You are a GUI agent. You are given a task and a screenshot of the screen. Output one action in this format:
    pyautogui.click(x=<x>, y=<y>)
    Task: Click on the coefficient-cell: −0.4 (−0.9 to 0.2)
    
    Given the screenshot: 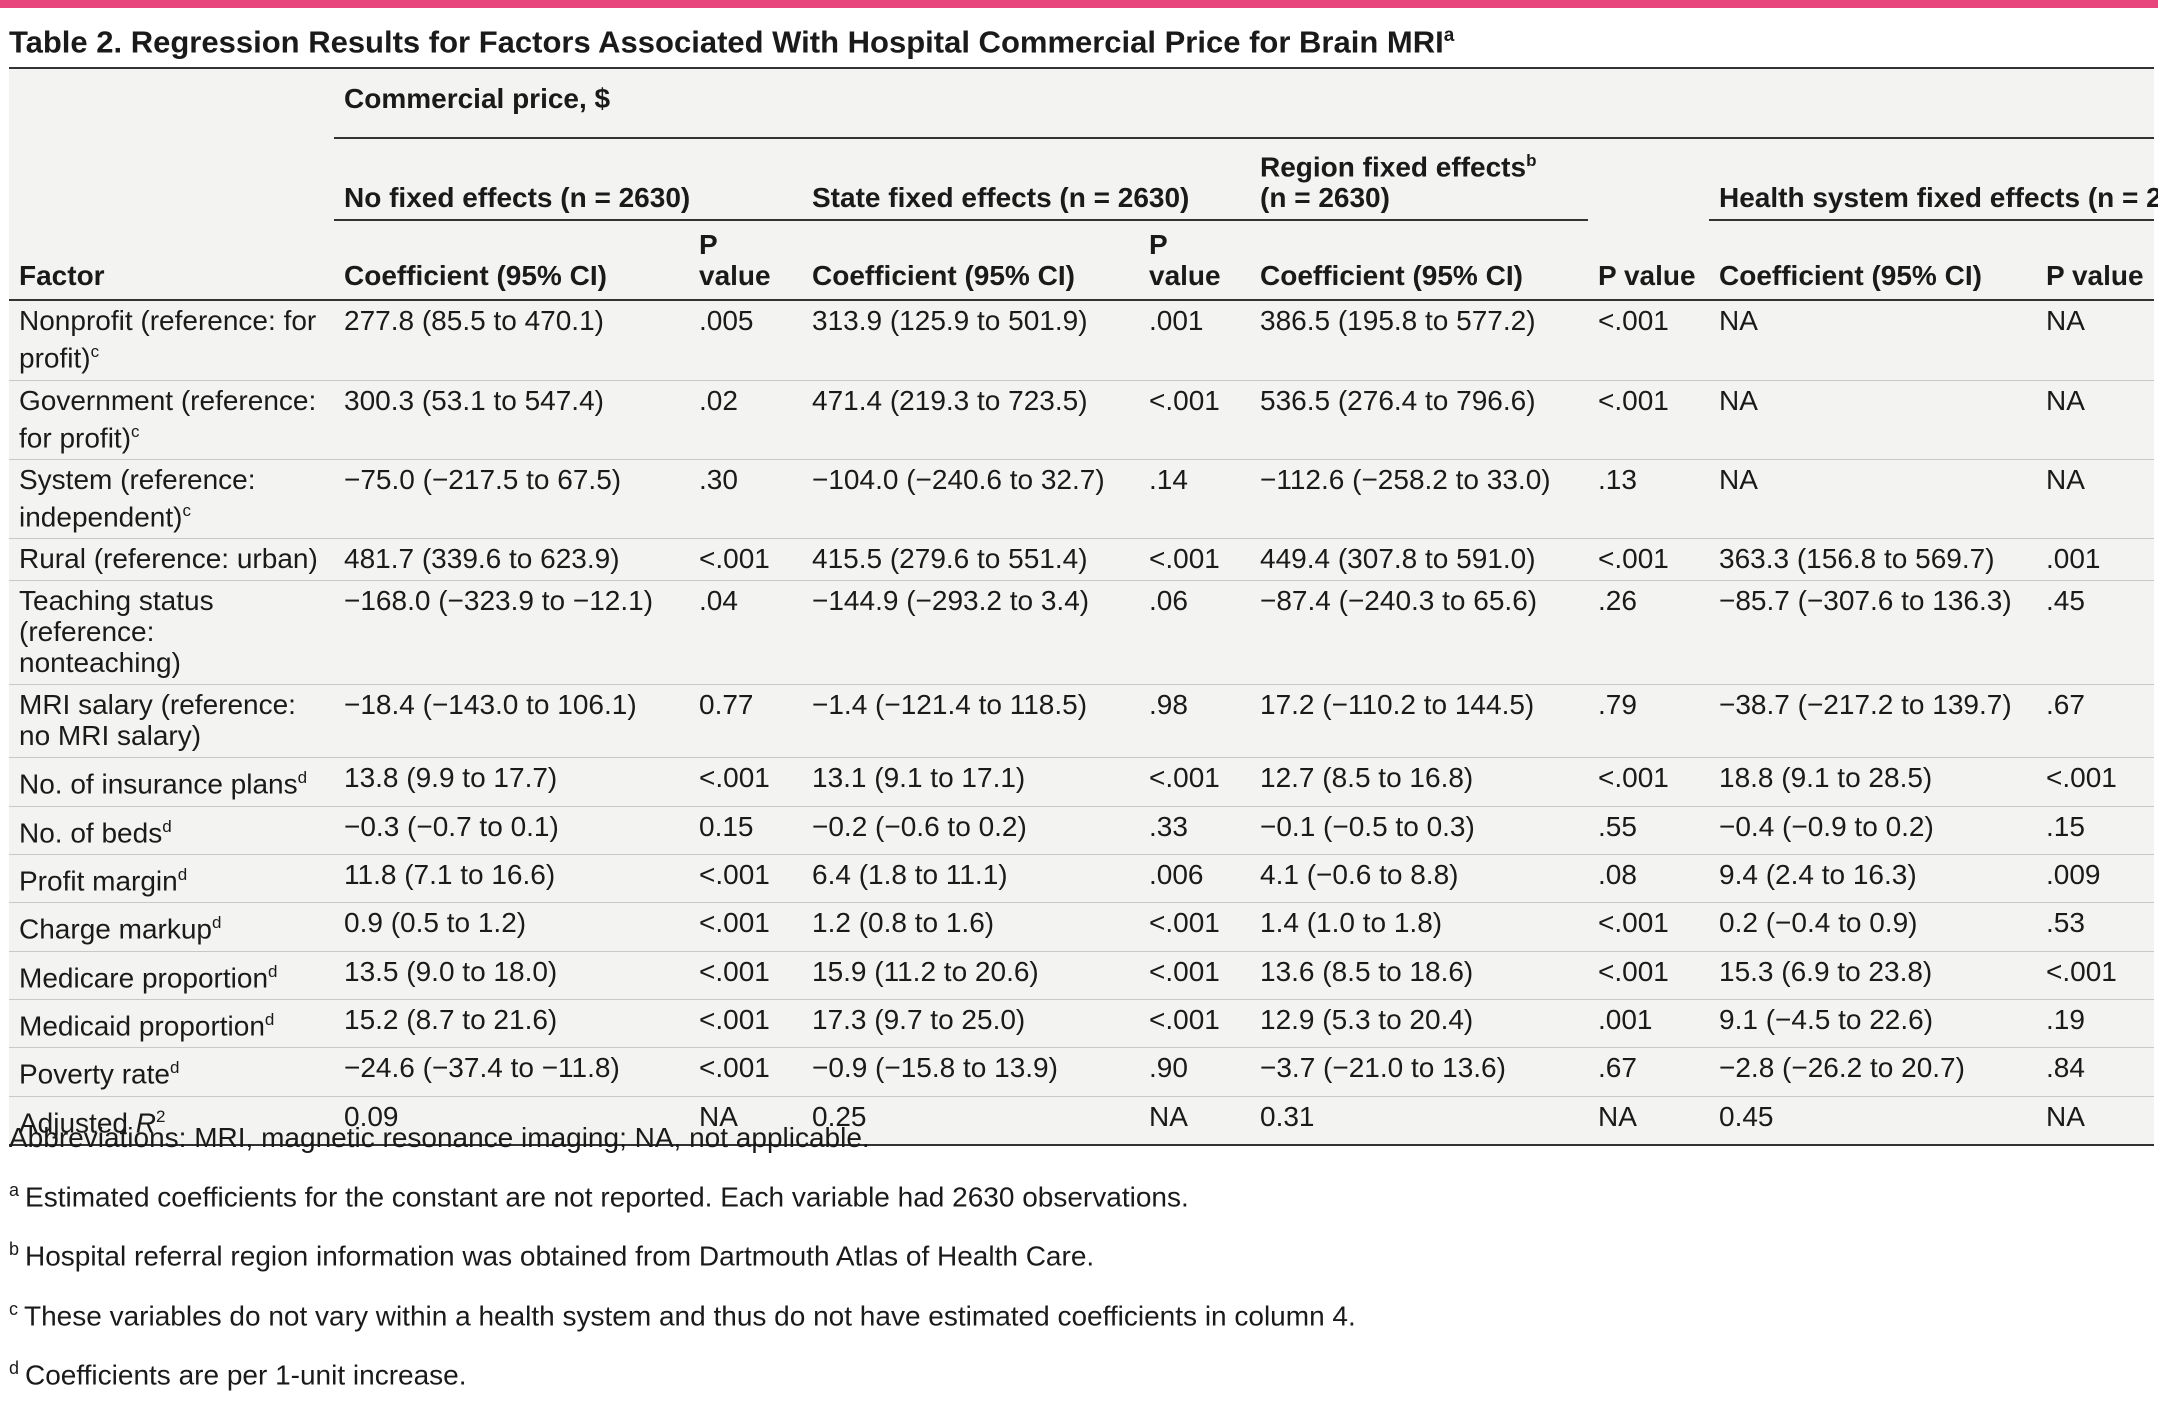 What is the action you would take?
    pyautogui.click(x=1826, y=826)
    